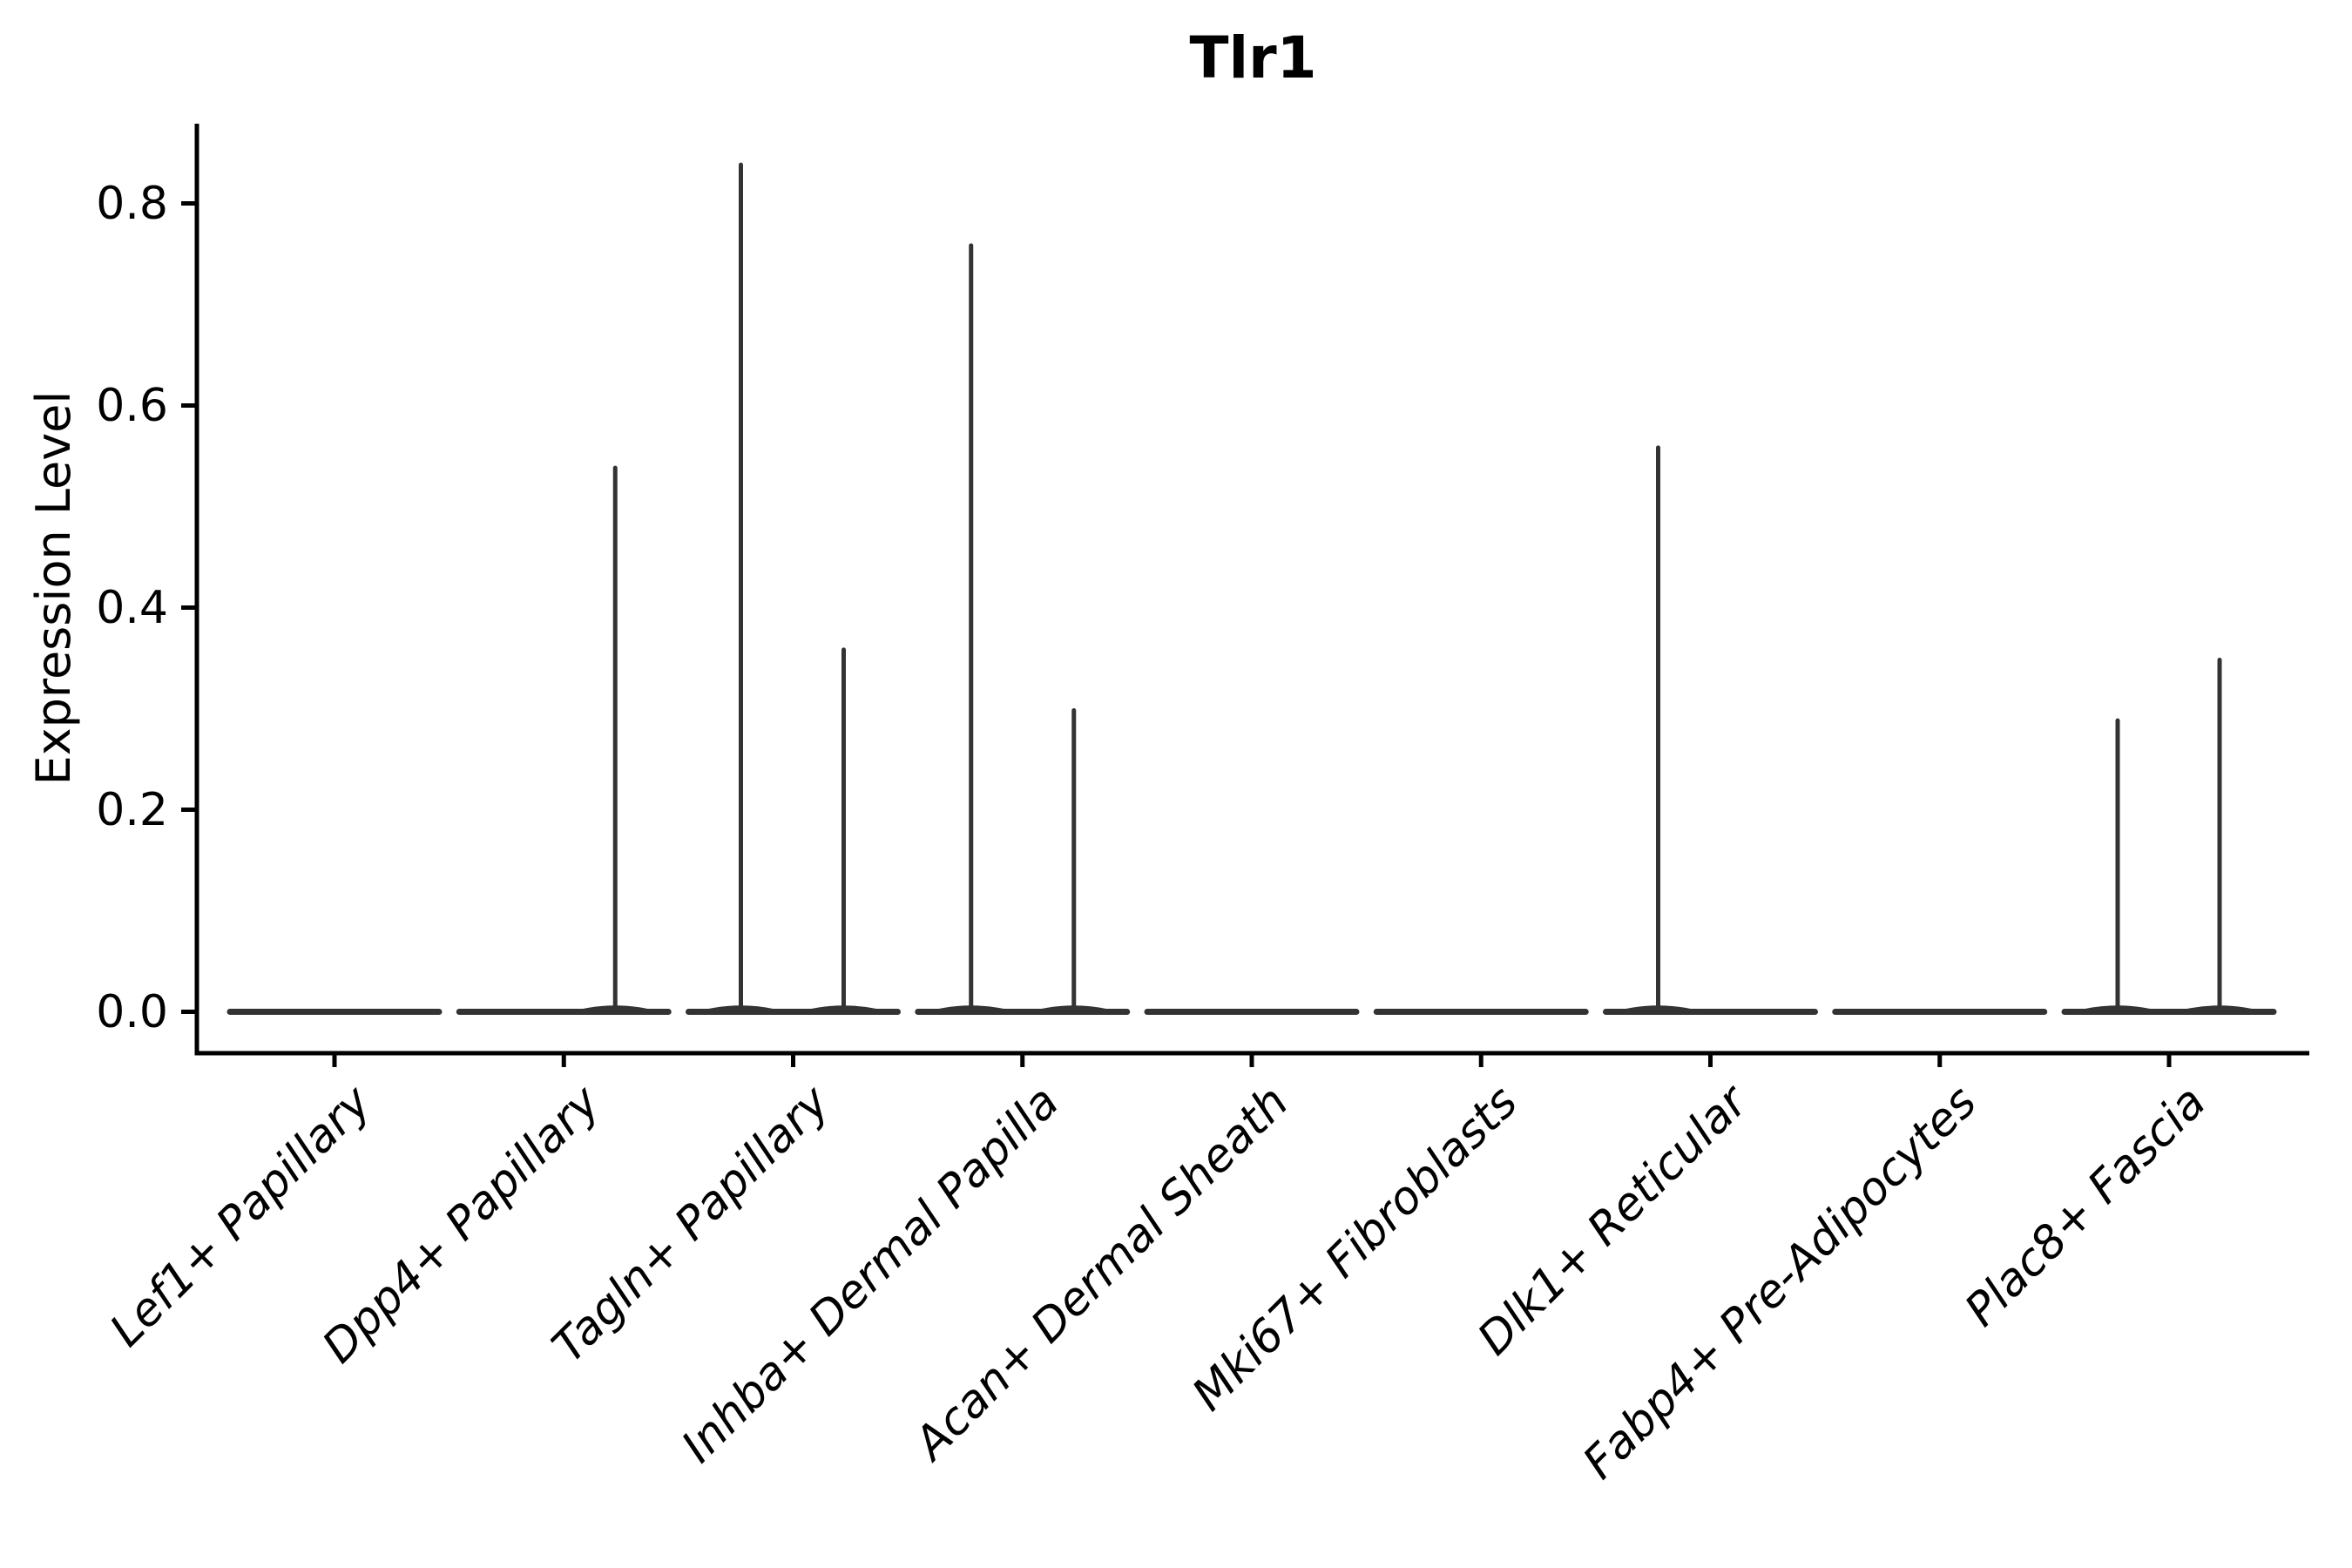 This screenshot has width=2352, height=1568. I want to click on y-tick-label: 0.6, so click(132, 405).